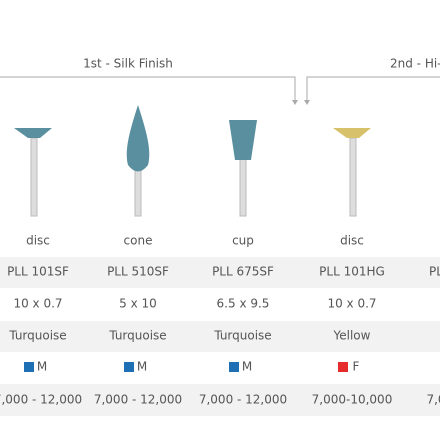 This screenshot has width=440, height=440. Describe the element at coordinates (433, 400) in the screenshot. I see `rpm: 7,0` at that location.